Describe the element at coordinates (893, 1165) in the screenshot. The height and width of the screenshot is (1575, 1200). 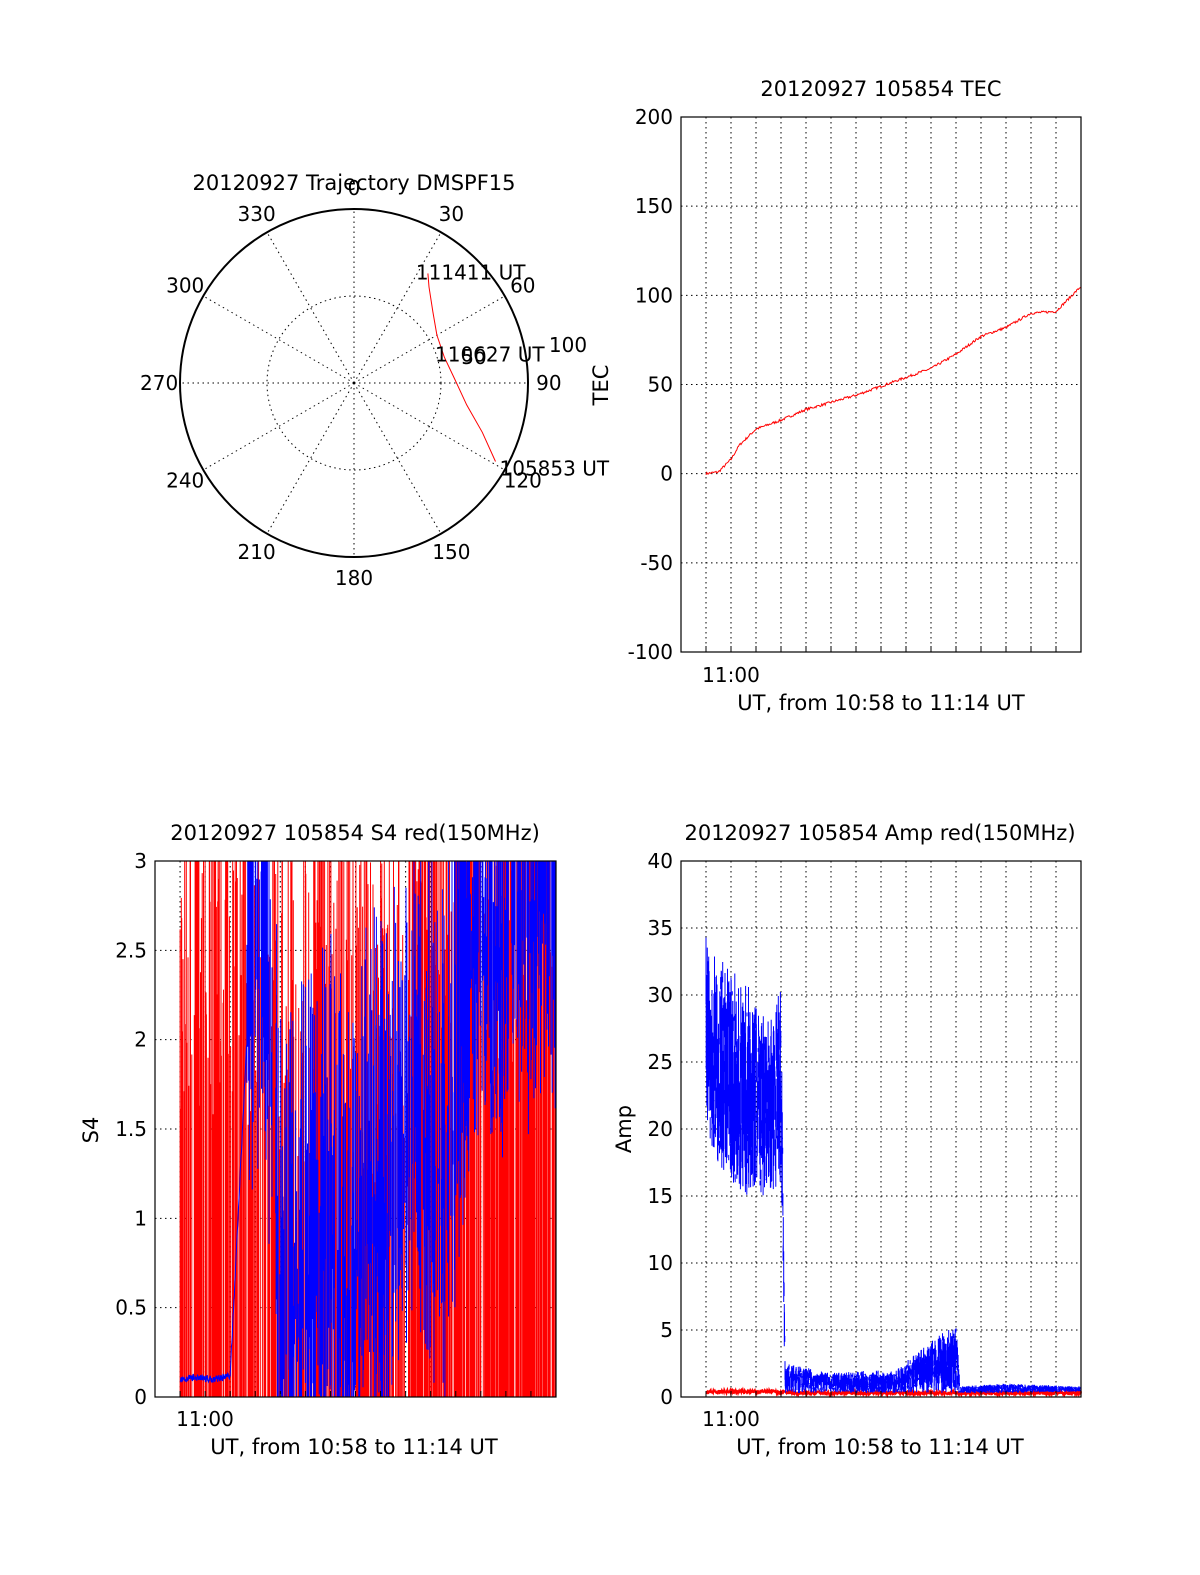
I see `amp-blue-series` at that location.